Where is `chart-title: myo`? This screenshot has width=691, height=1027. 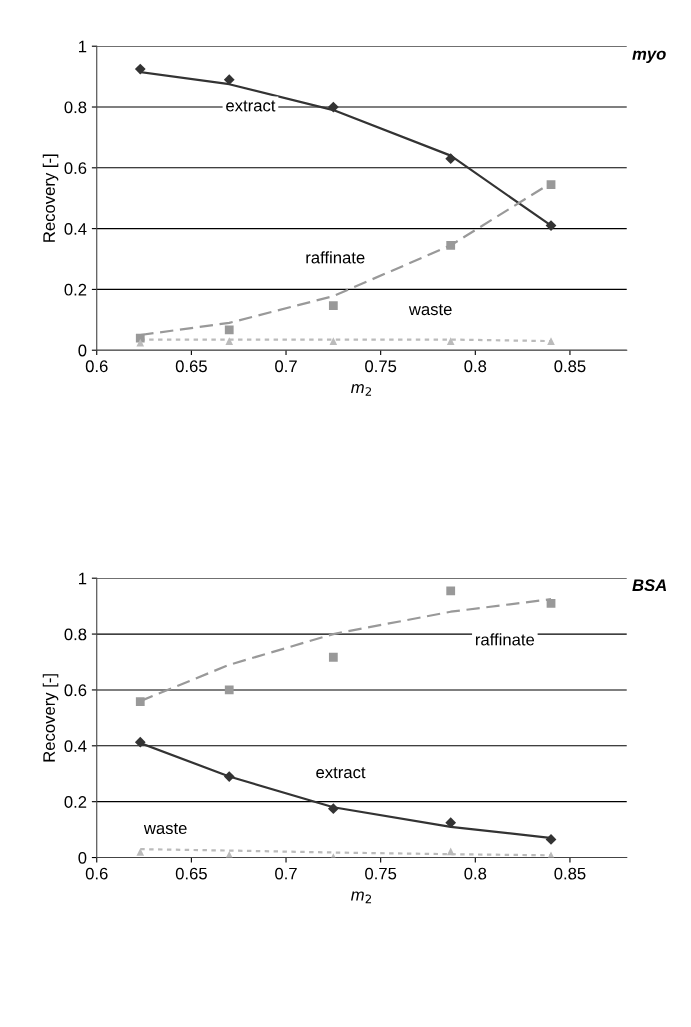 chart-title: myo is located at coordinates (649, 57).